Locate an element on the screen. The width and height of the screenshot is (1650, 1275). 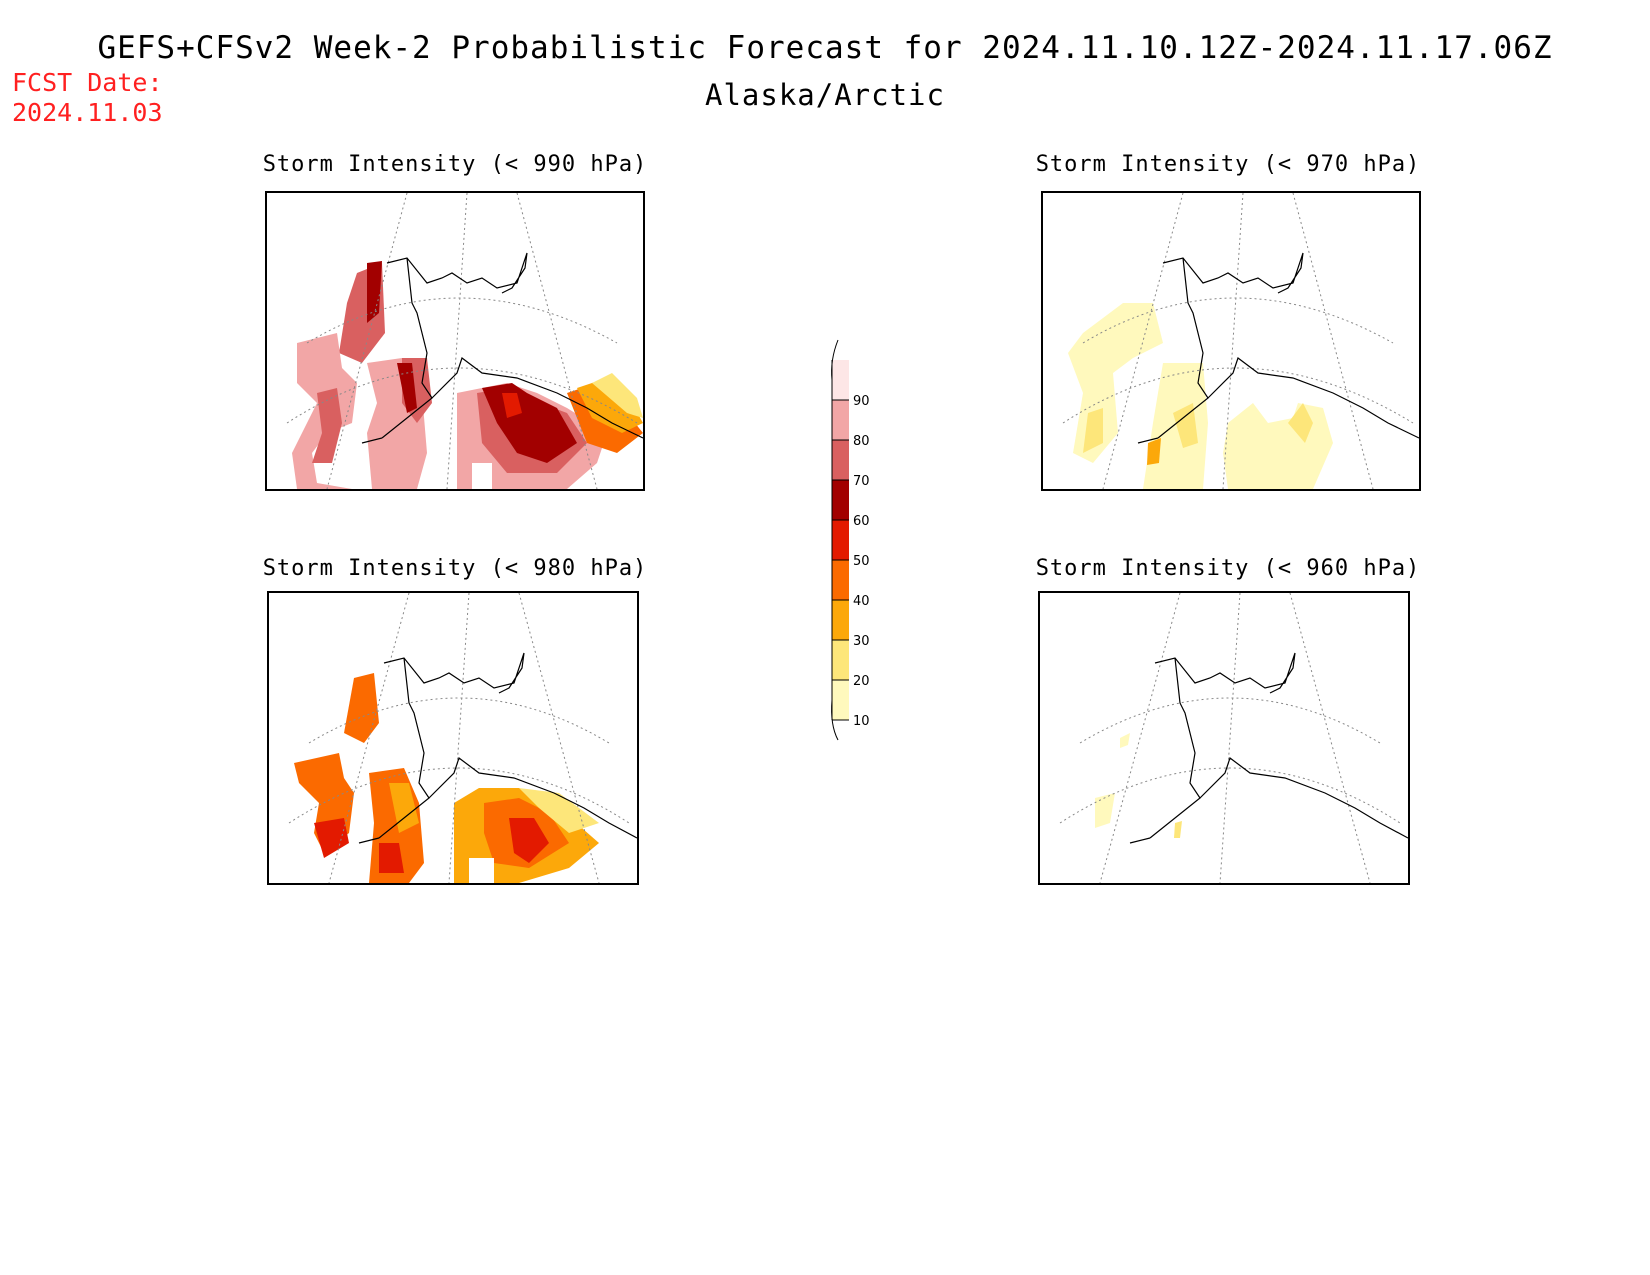
panel-title-960: Storm Intensity (< 960 hPa) is located at coordinates (1228, 568).